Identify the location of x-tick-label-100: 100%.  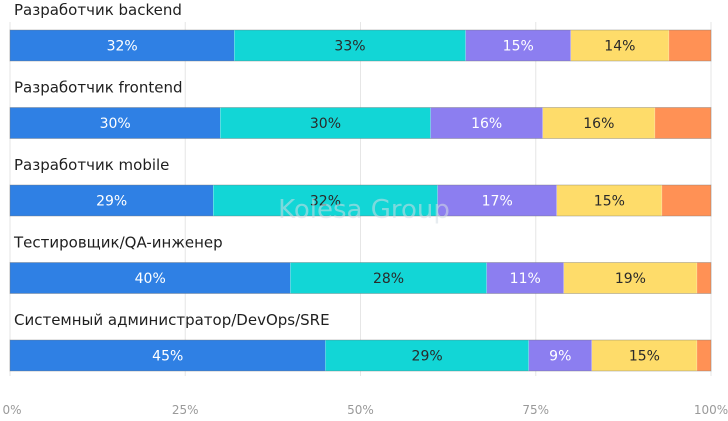
(711, 410).